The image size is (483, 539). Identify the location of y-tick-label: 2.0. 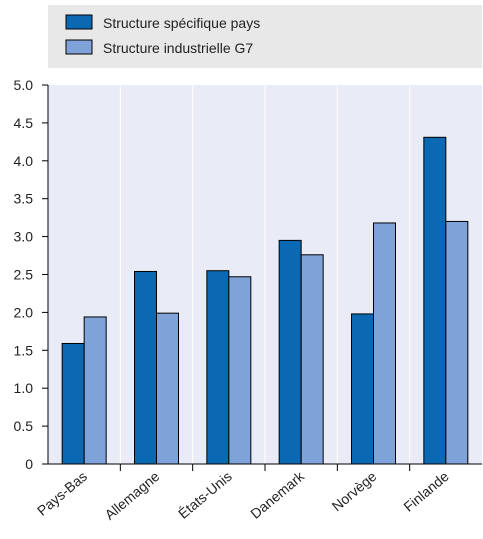
(24, 312).